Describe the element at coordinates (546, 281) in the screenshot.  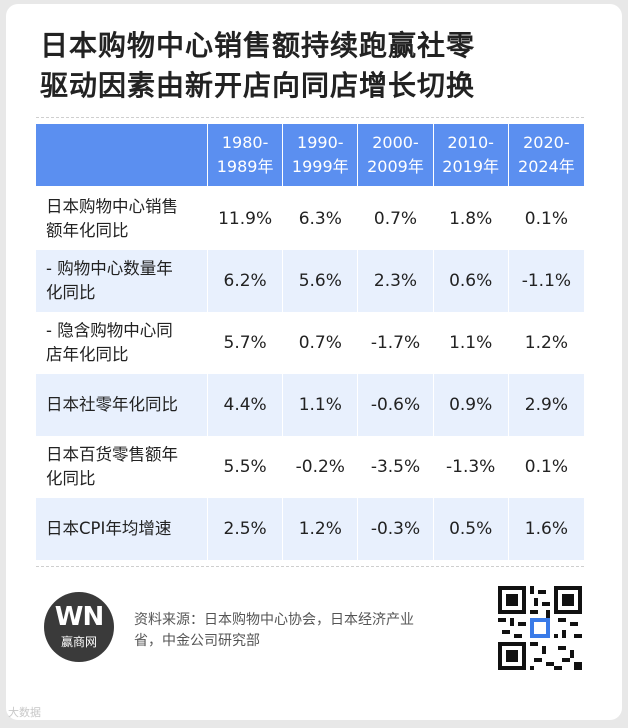
I see `table-cell: -1.1%` at that location.